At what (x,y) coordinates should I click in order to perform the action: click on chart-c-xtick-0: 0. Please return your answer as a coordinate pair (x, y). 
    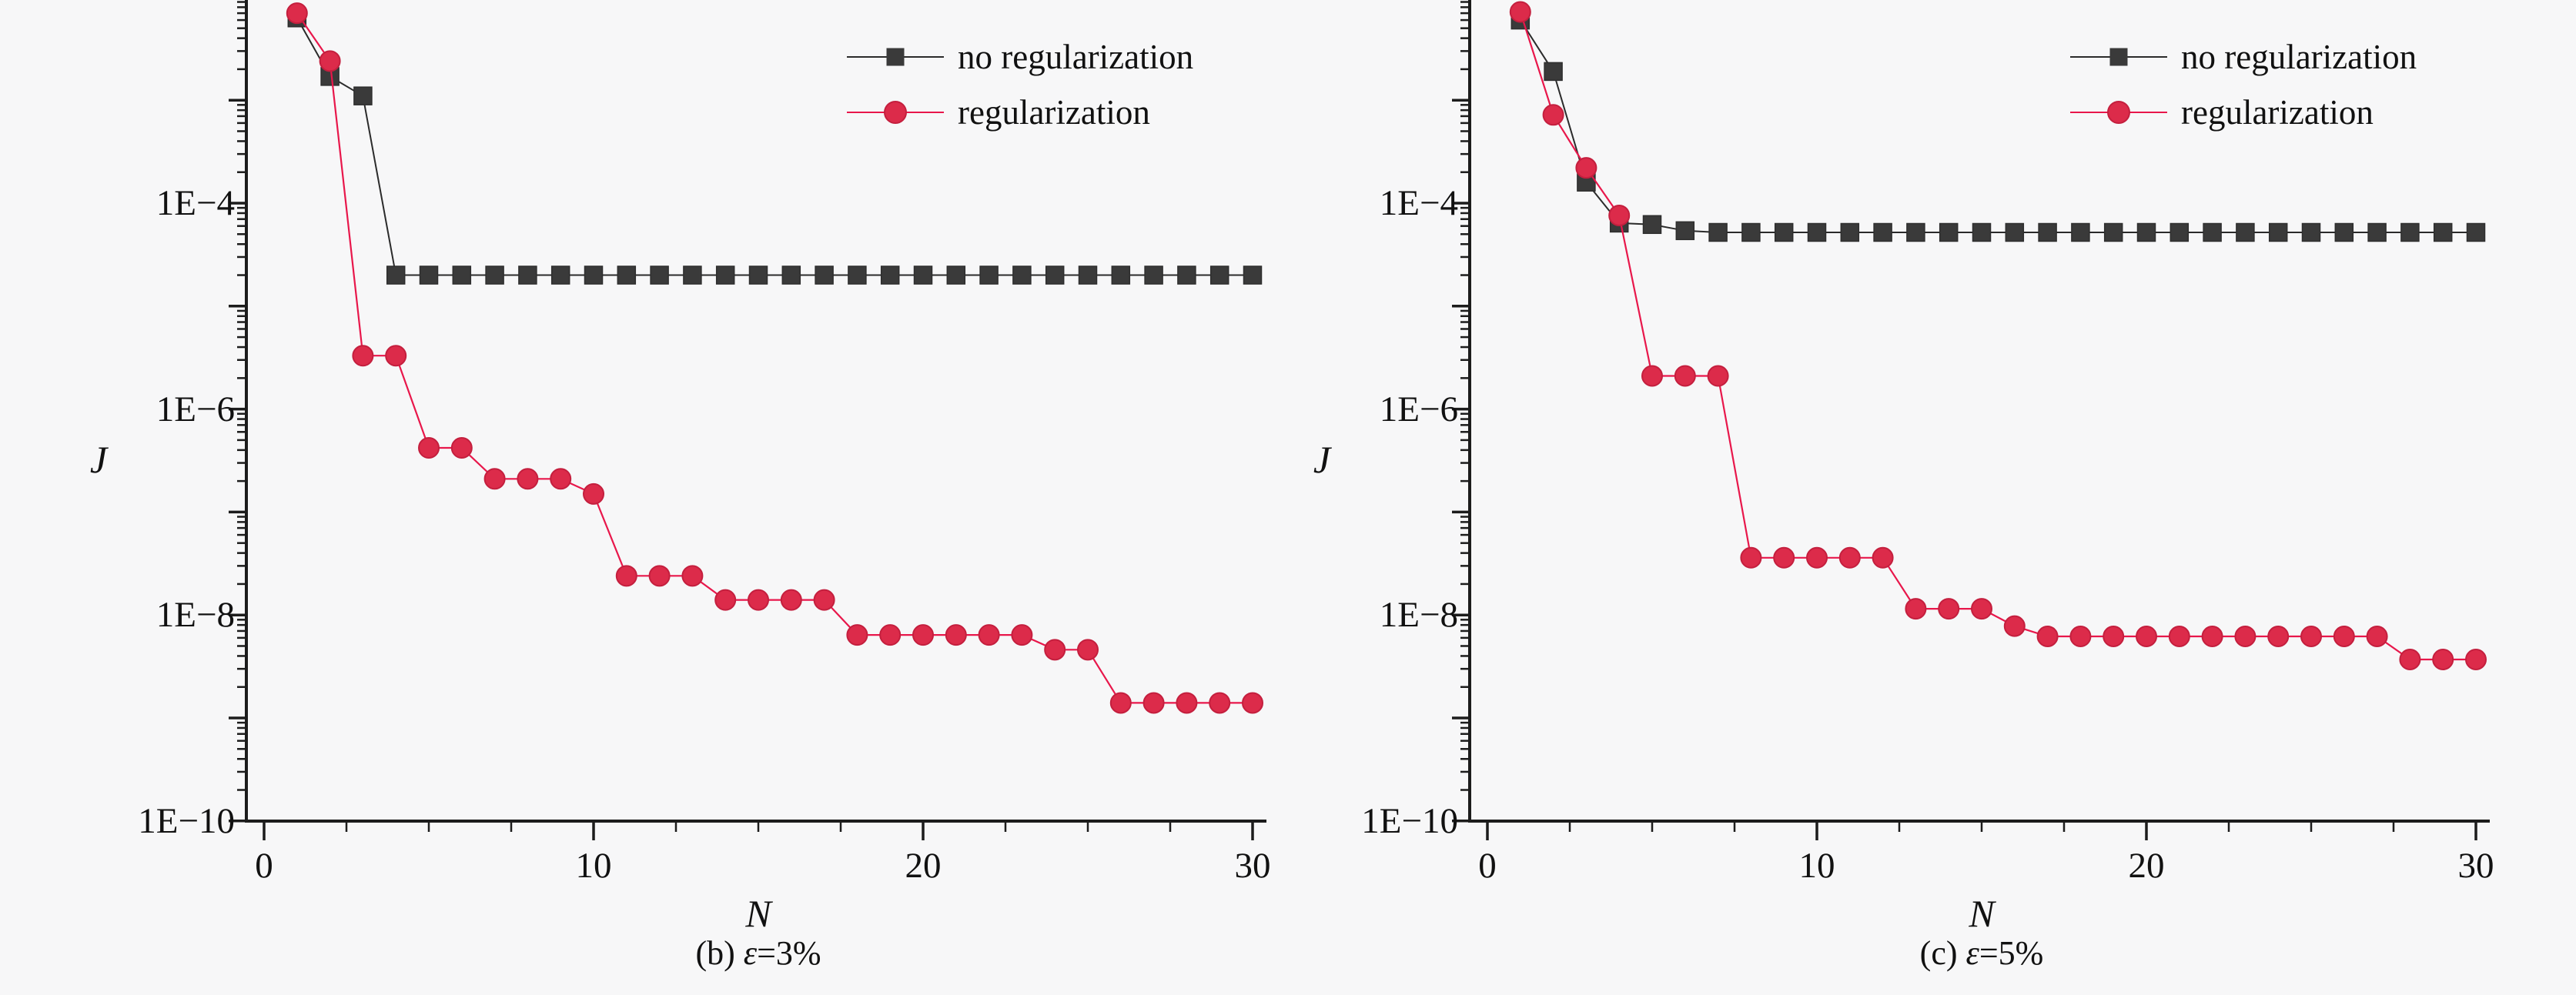
    Looking at the image, I should click on (1488, 866).